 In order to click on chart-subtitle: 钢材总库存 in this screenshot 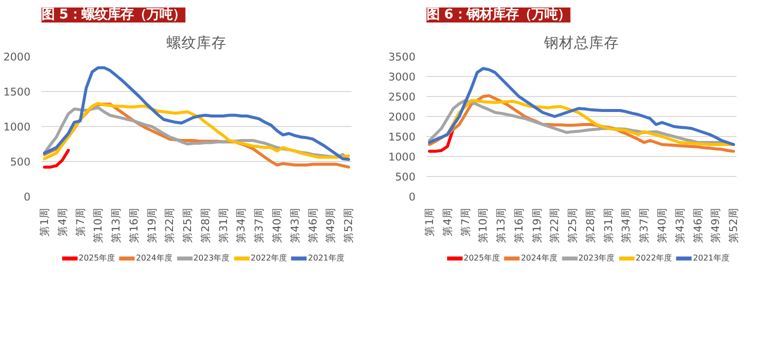, I will do `click(581, 43)`.